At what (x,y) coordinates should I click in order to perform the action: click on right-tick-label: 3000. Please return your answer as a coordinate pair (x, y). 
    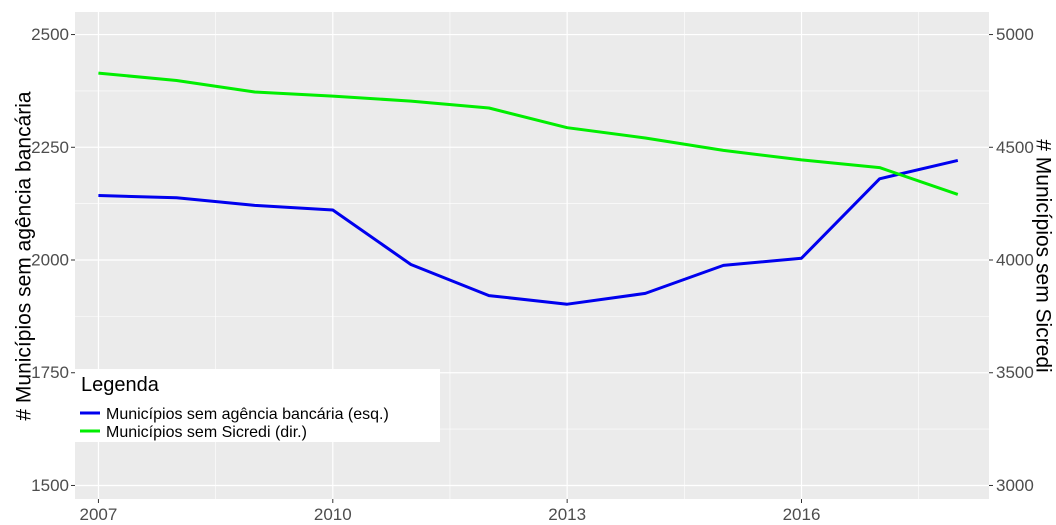
    Looking at the image, I should click on (1015, 485).